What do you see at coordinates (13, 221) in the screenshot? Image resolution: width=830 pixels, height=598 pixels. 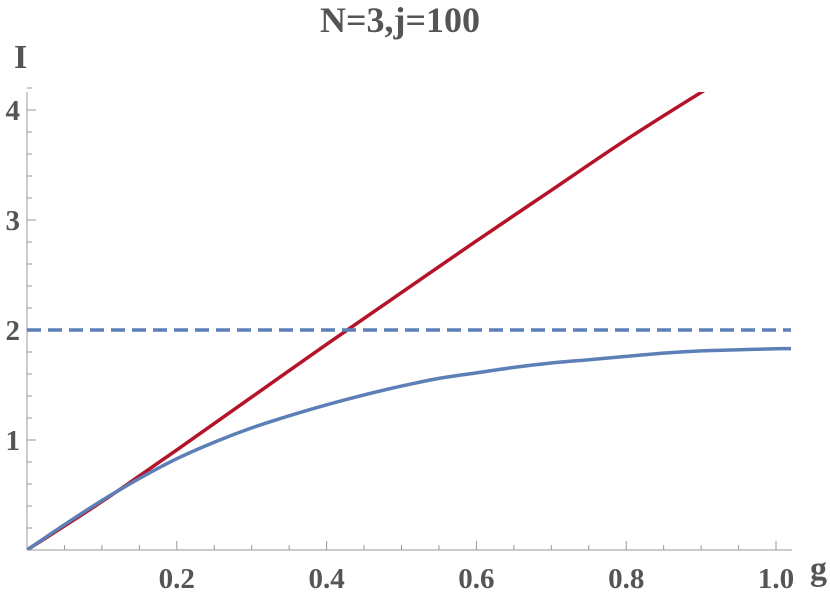 I see `y-tick-label: 3` at bounding box center [13, 221].